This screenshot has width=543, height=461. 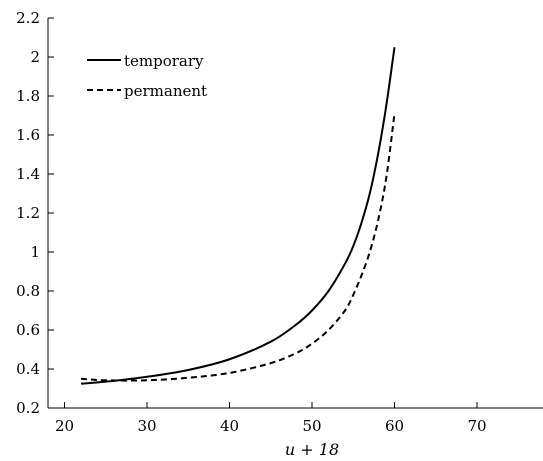 I want to click on x-axis-label: u + 18, so click(x=312, y=449).